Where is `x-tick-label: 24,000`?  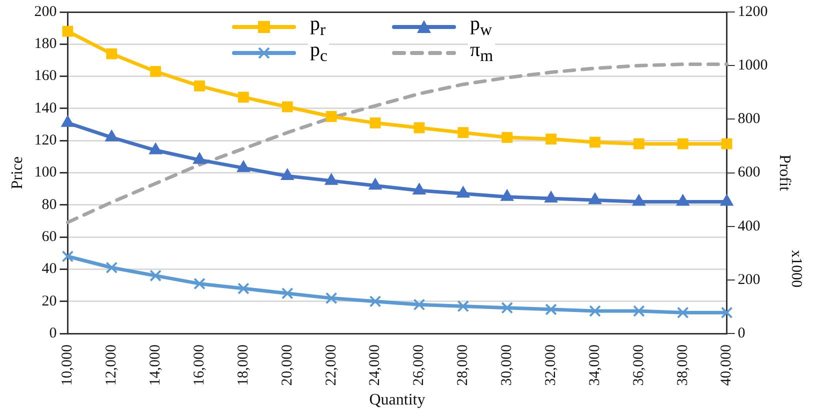
x-tick-label: 24,000 is located at coordinates (375, 365).